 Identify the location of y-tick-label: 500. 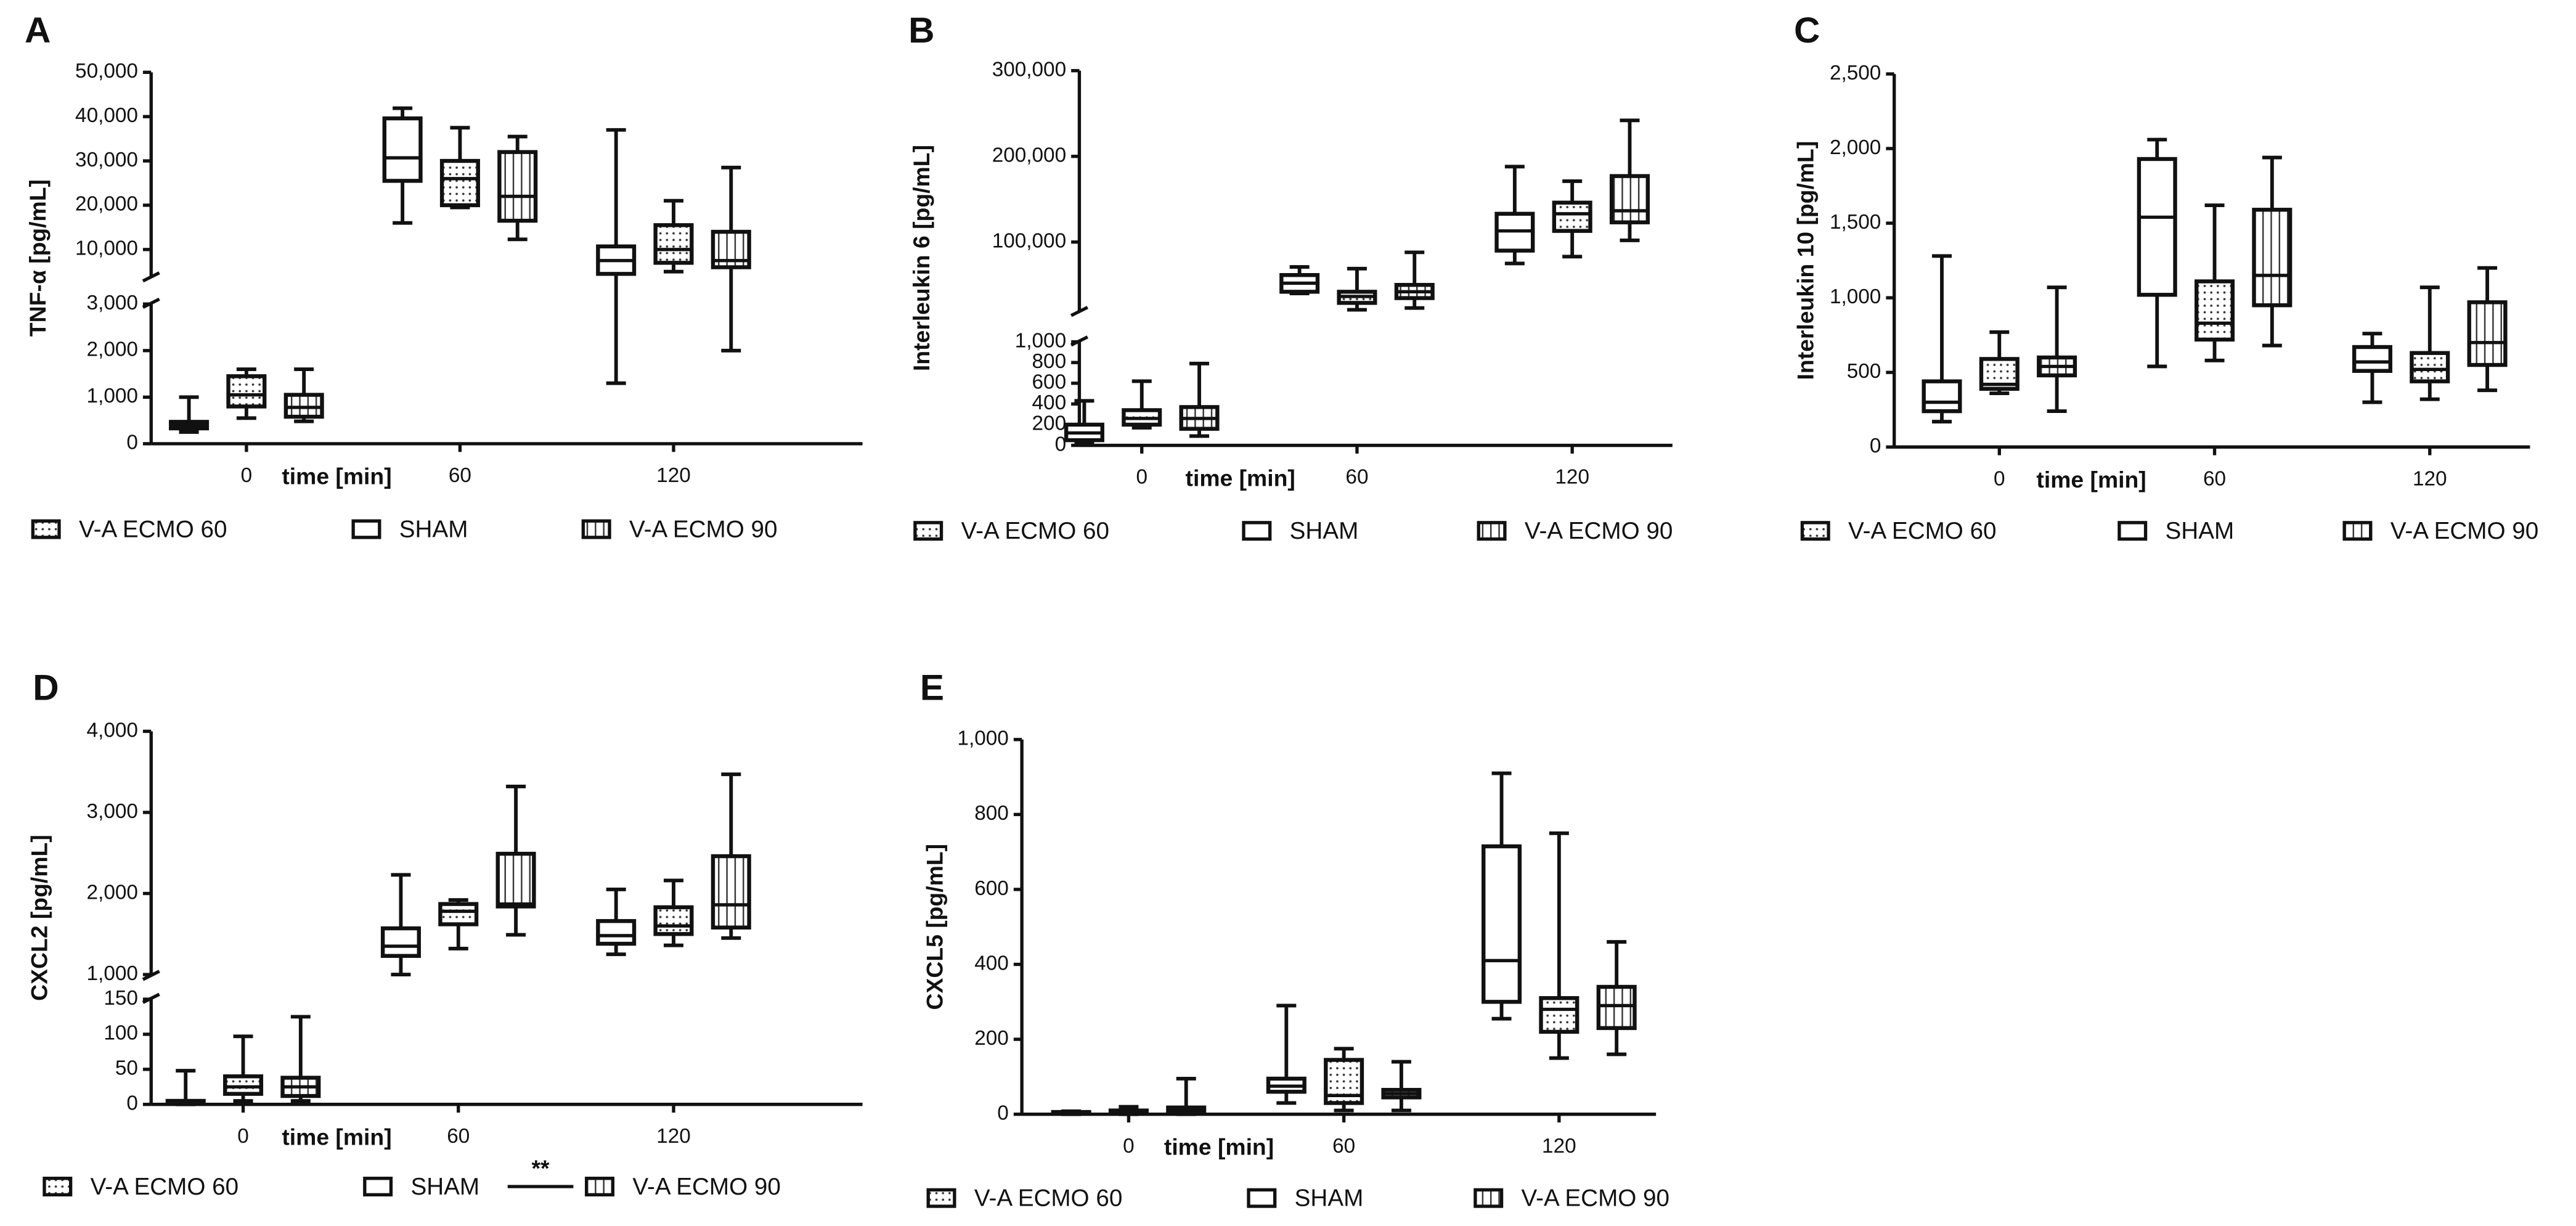
(1864, 372).